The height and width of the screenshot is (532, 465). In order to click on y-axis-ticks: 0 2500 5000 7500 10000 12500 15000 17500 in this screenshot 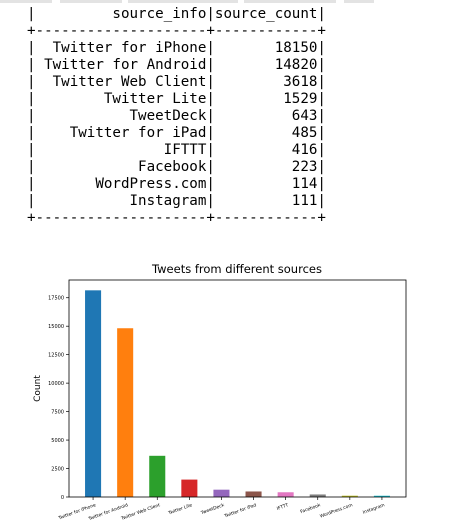, I will do `click(58, 398)`.